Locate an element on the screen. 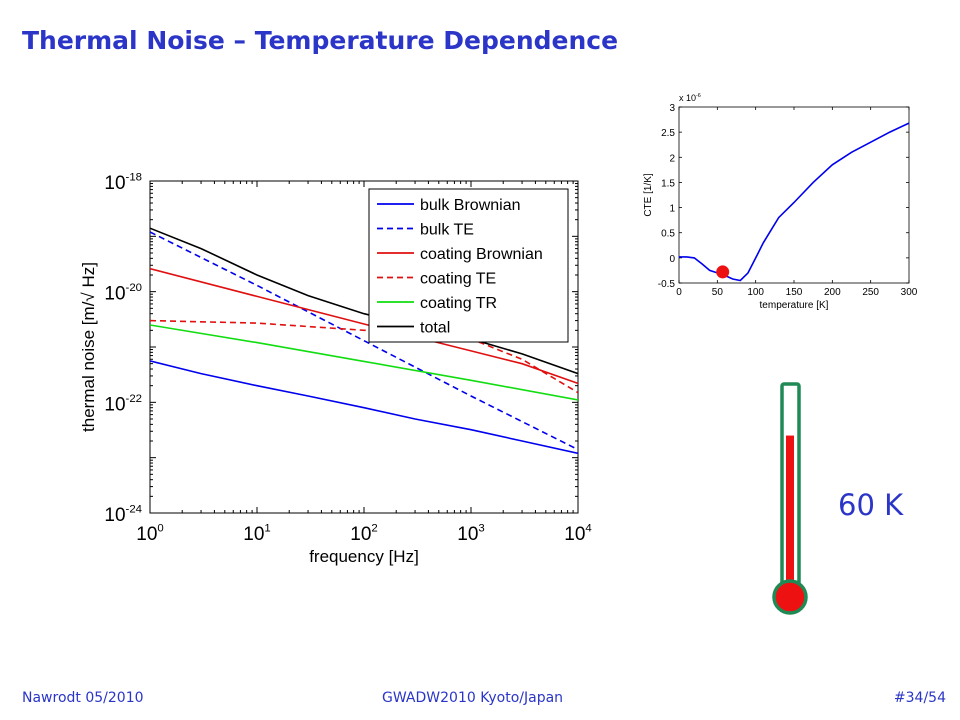 The width and height of the screenshot is (960, 720). legend-entry: coating Brownian is located at coordinates (481, 254).